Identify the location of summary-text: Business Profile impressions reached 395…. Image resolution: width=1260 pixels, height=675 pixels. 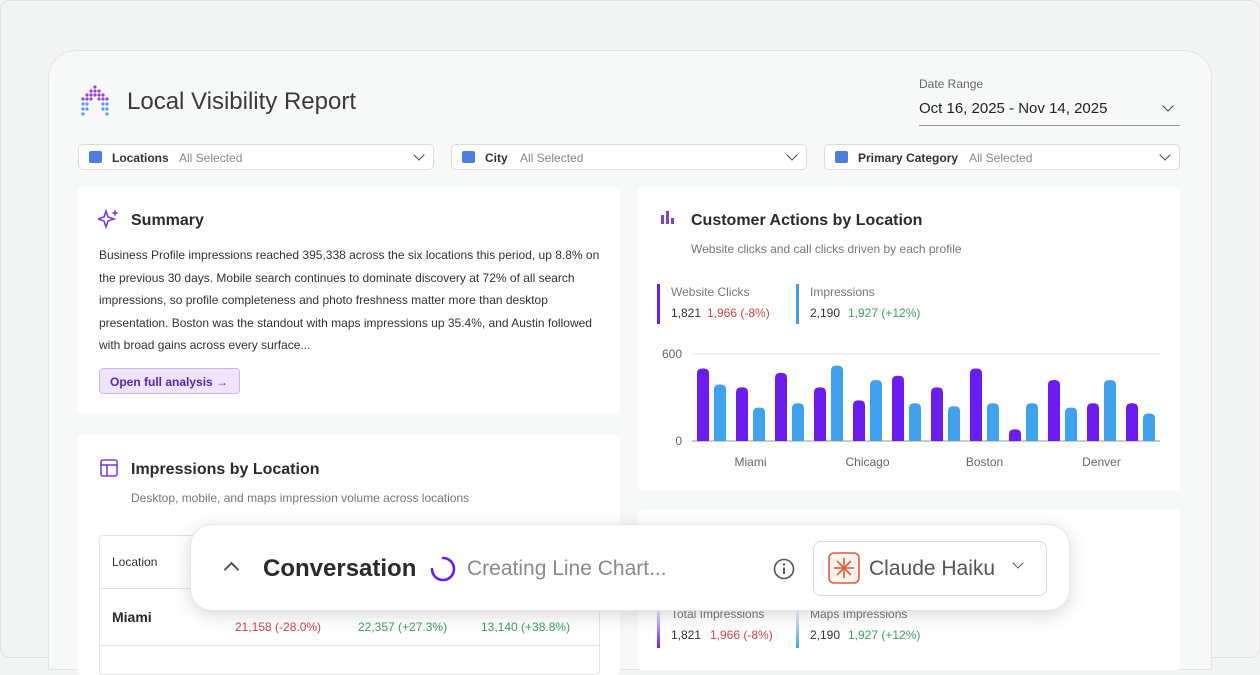
(349, 300).